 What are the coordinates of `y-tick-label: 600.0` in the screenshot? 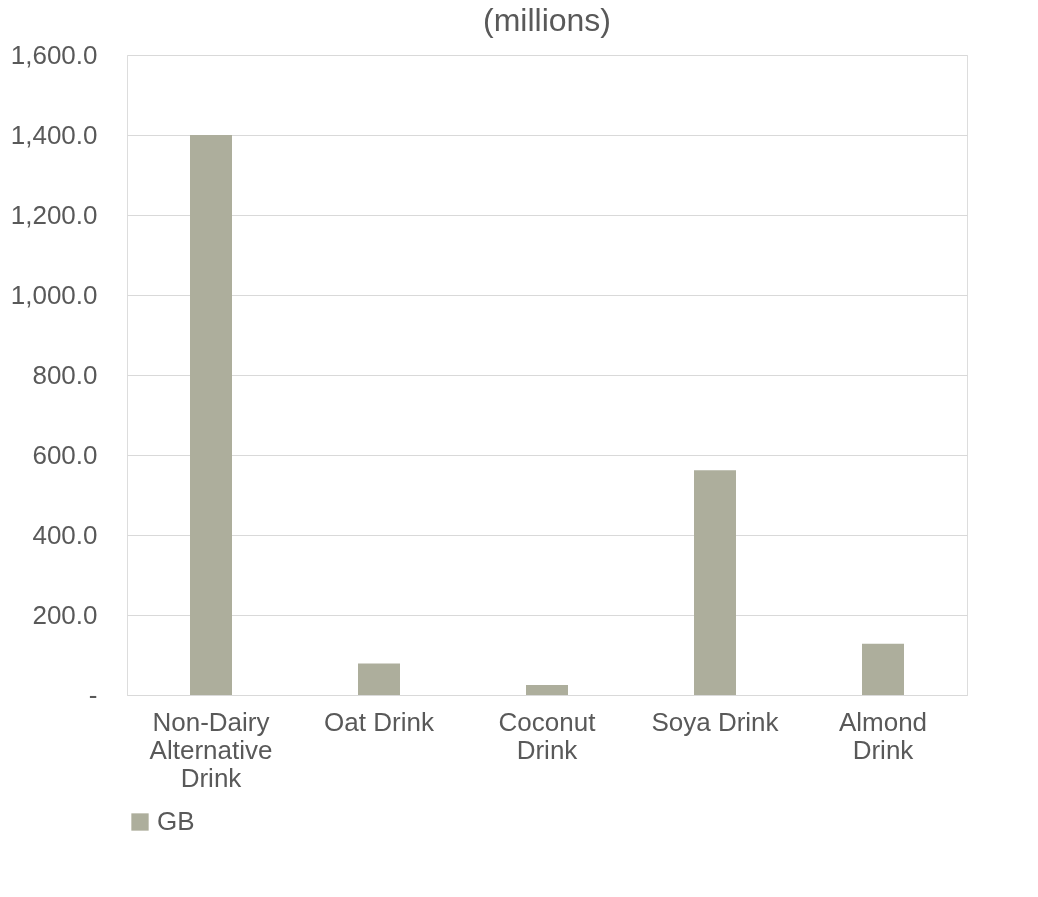 It's located at (65, 454).